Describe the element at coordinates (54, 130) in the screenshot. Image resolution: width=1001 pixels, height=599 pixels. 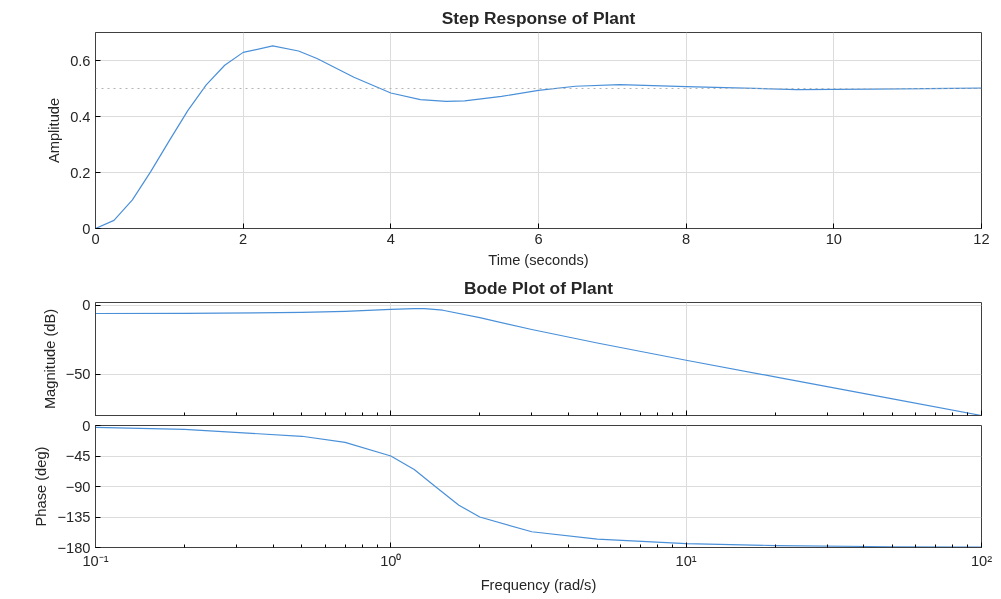
I see `y-axis-title: Amplitude` at that location.